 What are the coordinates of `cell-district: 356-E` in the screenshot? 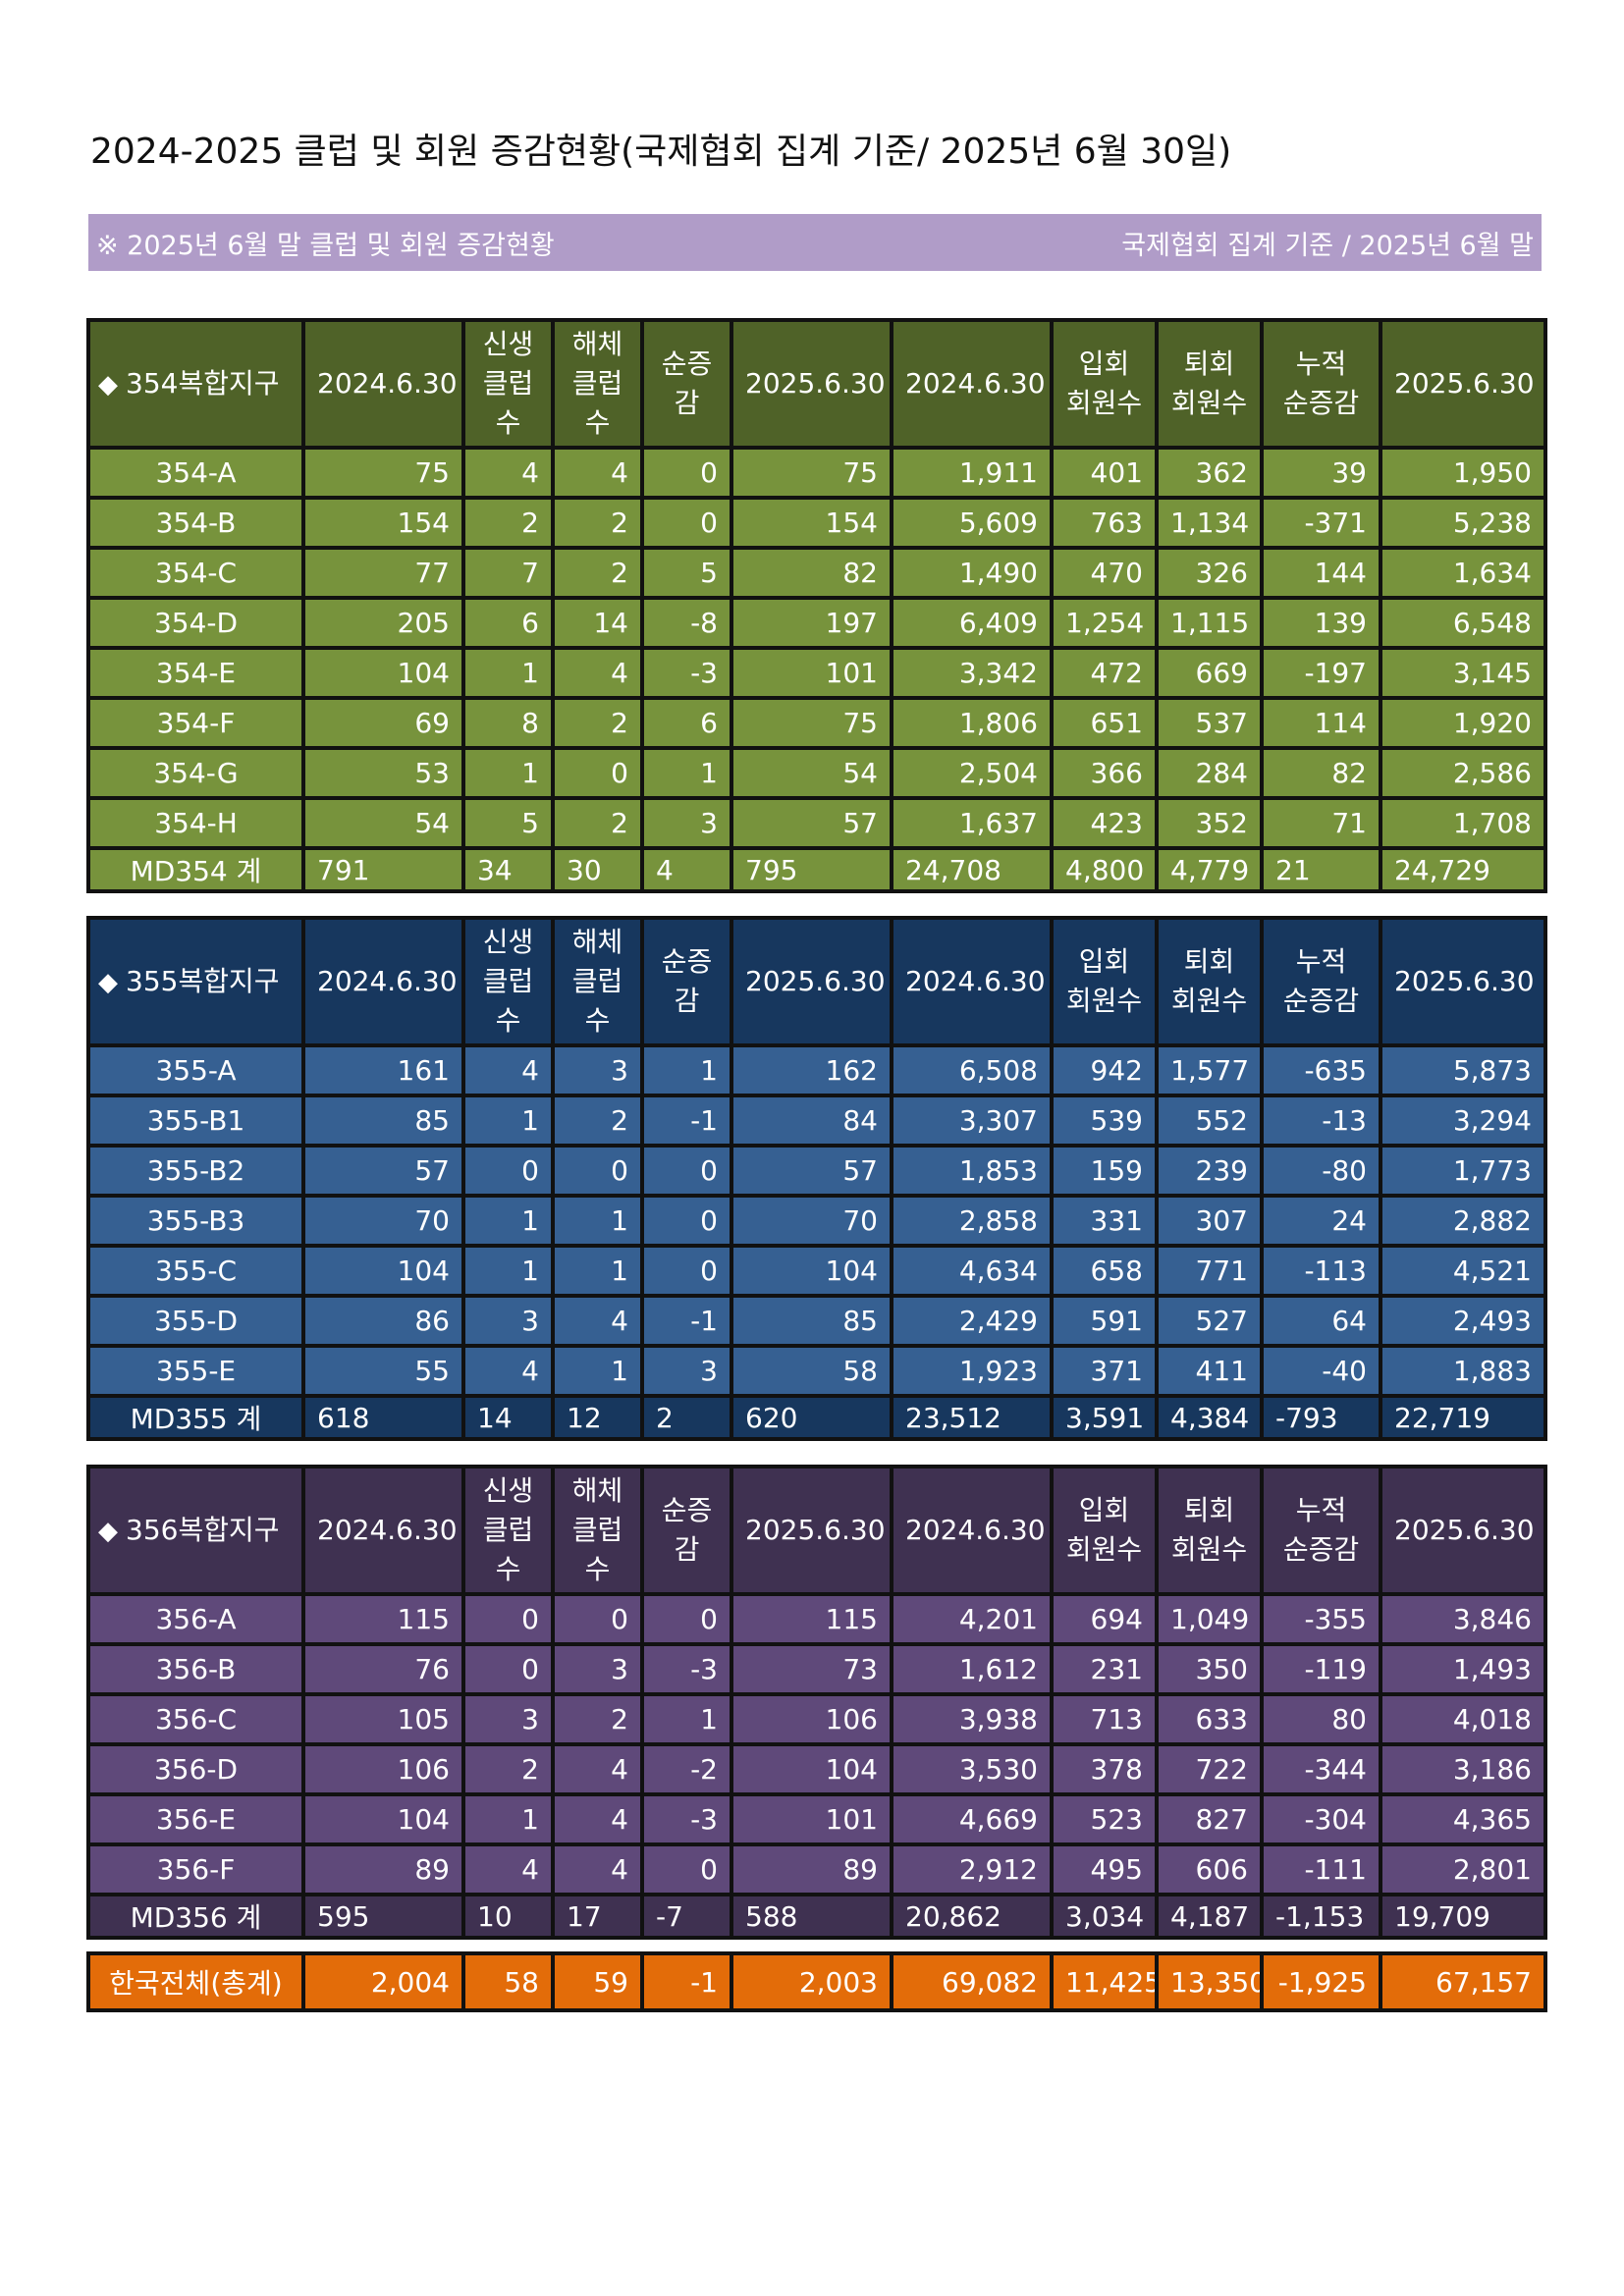 It's located at (195, 1819).